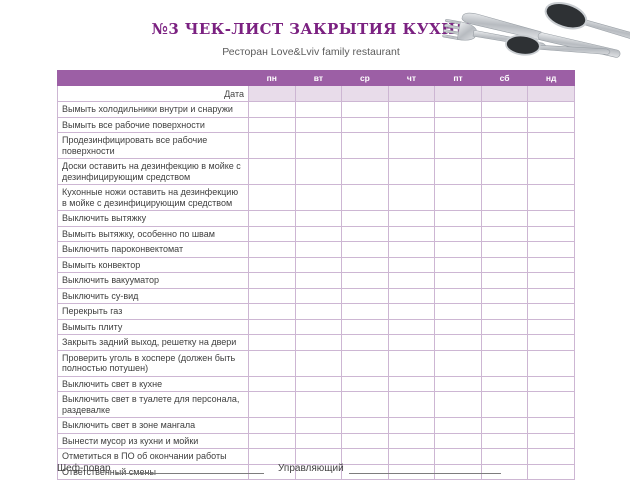 This screenshot has width=630, height=480. Describe the element at coordinates (365, 93) in the screenshot. I see `date-cell-ср` at that location.